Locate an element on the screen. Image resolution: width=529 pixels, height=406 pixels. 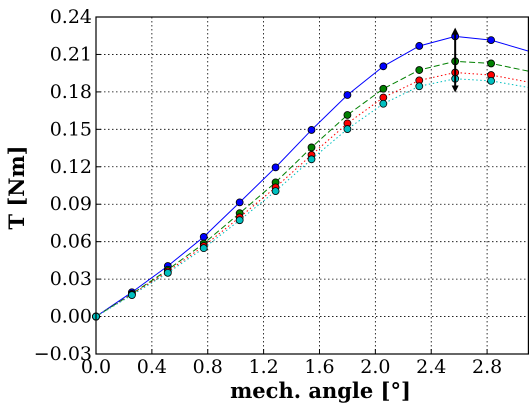
y-tick-label: 0.03 is located at coordinates (71, 279).